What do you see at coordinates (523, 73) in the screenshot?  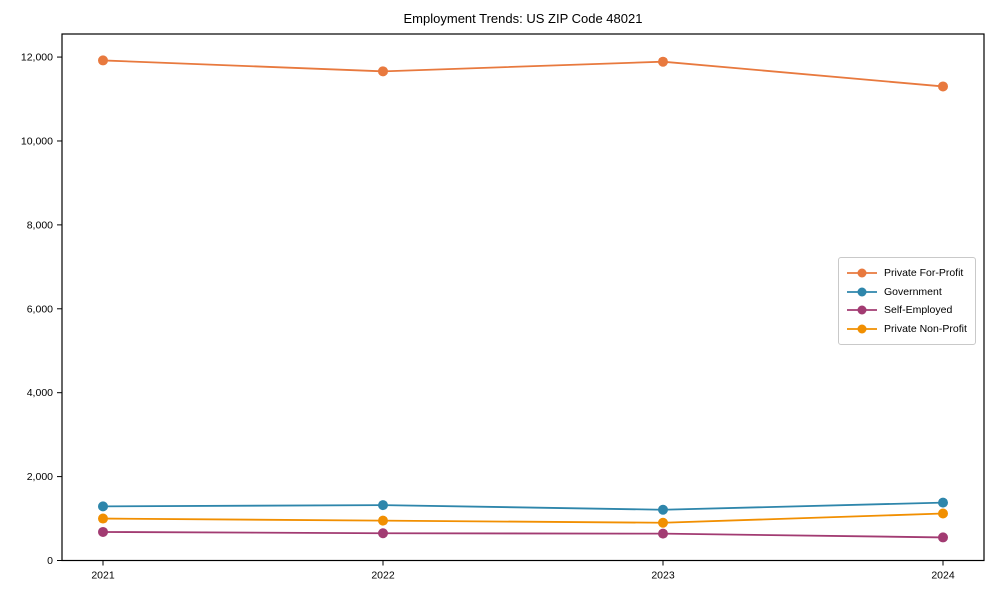 I see `series-line-private-for-profit` at bounding box center [523, 73].